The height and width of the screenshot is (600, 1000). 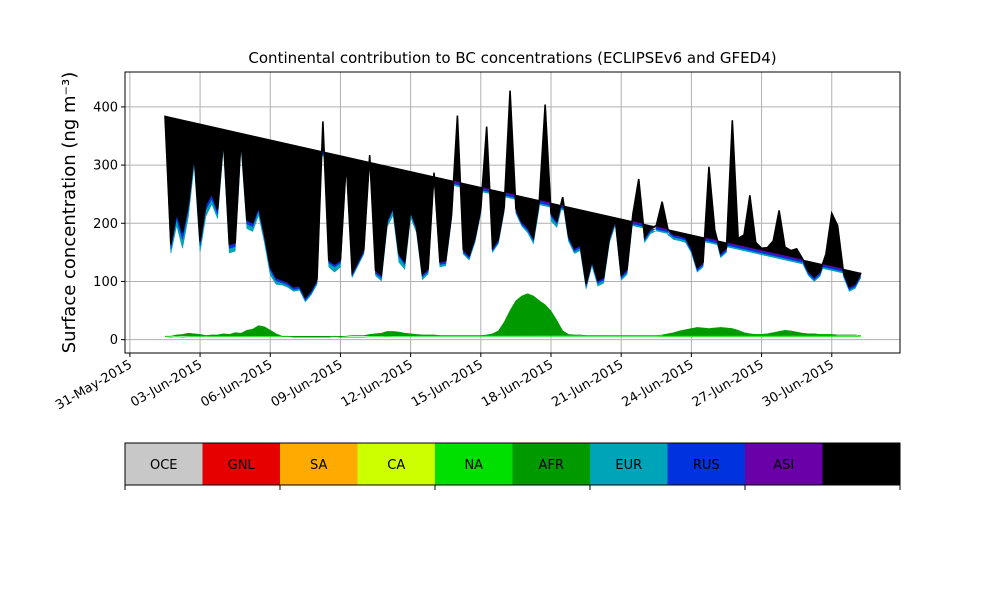 I want to click on legend-label: AUS, so click(x=861, y=465).